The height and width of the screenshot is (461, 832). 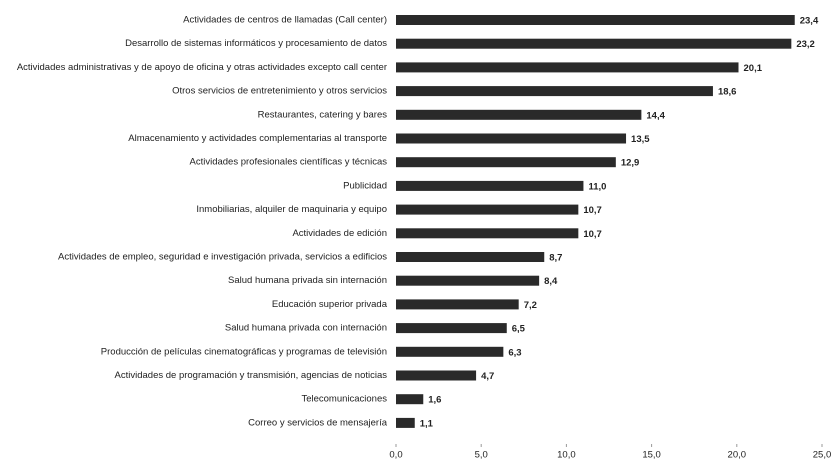 What do you see at coordinates (630, 163) in the screenshot?
I see `value-label: 12,9` at bounding box center [630, 163].